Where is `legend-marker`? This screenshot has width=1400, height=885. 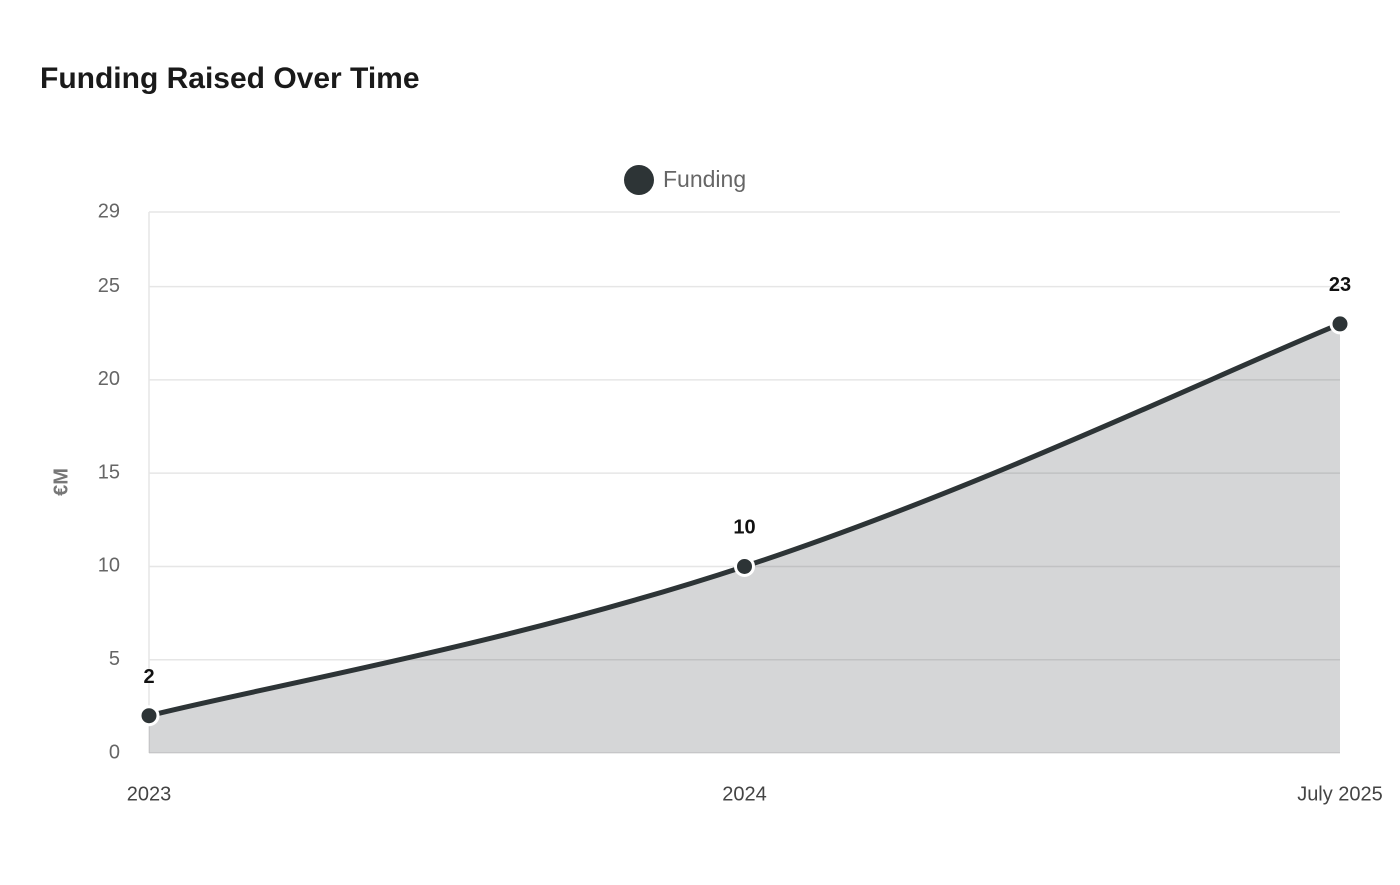
legend-marker is located at coordinates (639, 180).